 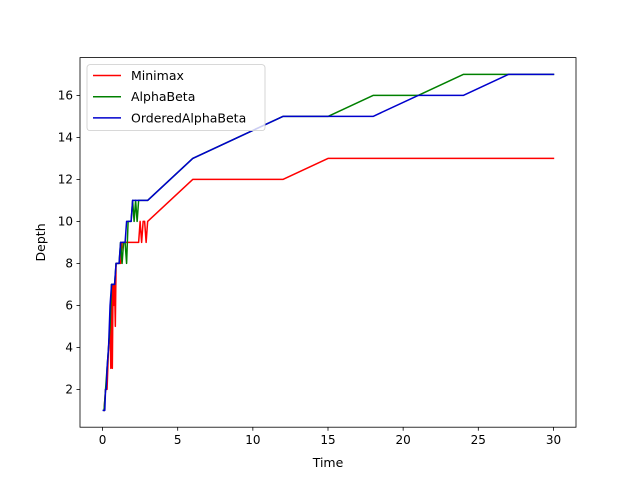 What do you see at coordinates (163, 96) in the screenshot?
I see `legend-label-alphabeta: AlphaBeta` at bounding box center [163, 96].